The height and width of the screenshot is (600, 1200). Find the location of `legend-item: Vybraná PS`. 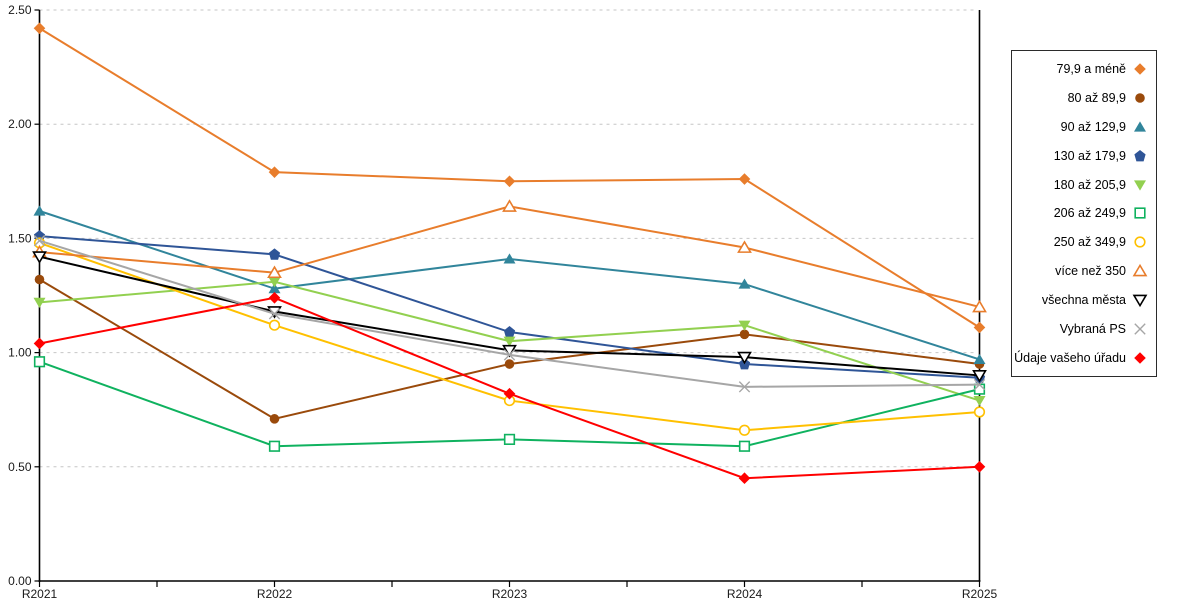

legend-item: Vybraná PS is located at coordinates (1082, 328).